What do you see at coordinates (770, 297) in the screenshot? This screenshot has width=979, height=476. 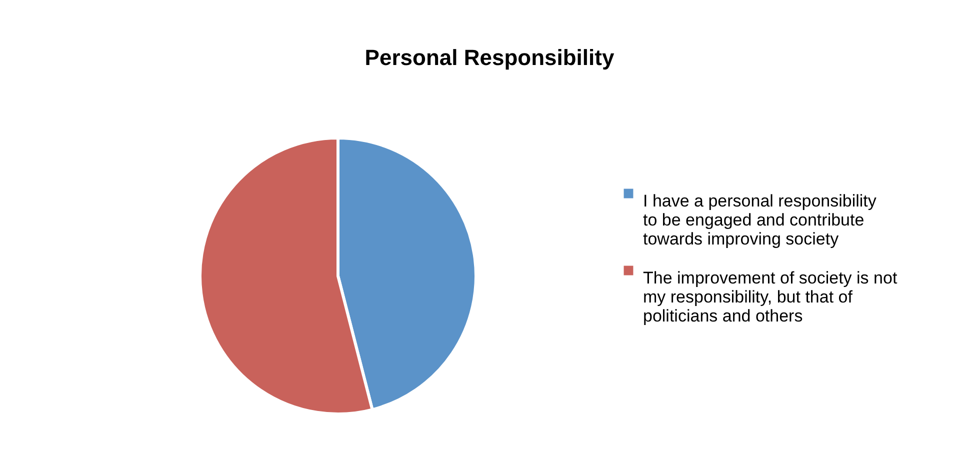 I see `legend-label: The improvement of society is not my responsibility, but that of politicians and others` at bounding box center [770, 297].